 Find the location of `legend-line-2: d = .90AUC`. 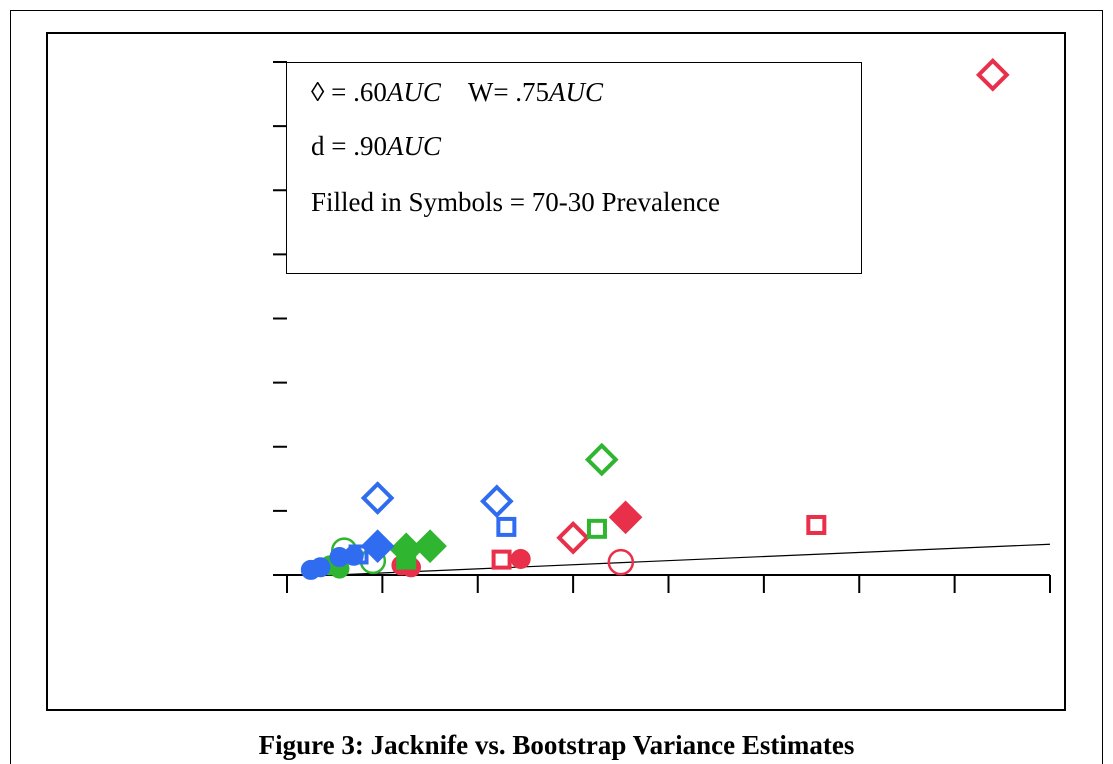

legend-line-2: d = .90AUC is located at coordinates (376, 146).